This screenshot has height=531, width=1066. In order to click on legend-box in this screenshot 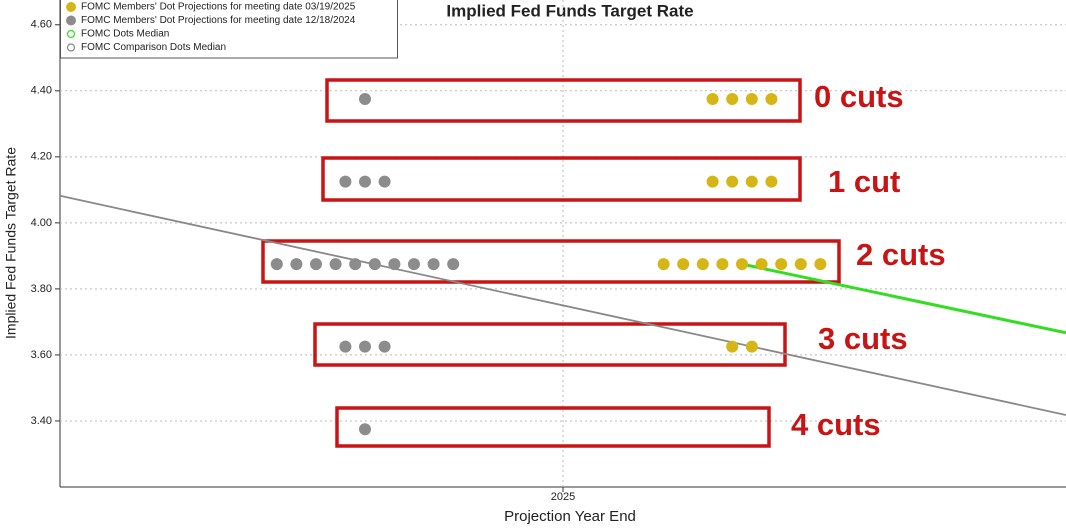, I will do `click(229, 29)`.